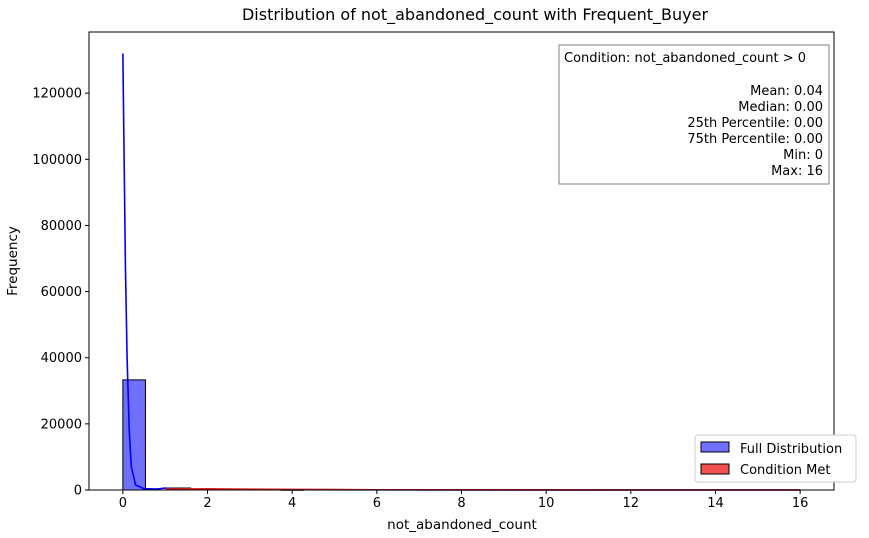 This screenshot has height=538, width=869. I want to click on stats-line-p75: 75th Percentile: 0.00, so click(755, 139).